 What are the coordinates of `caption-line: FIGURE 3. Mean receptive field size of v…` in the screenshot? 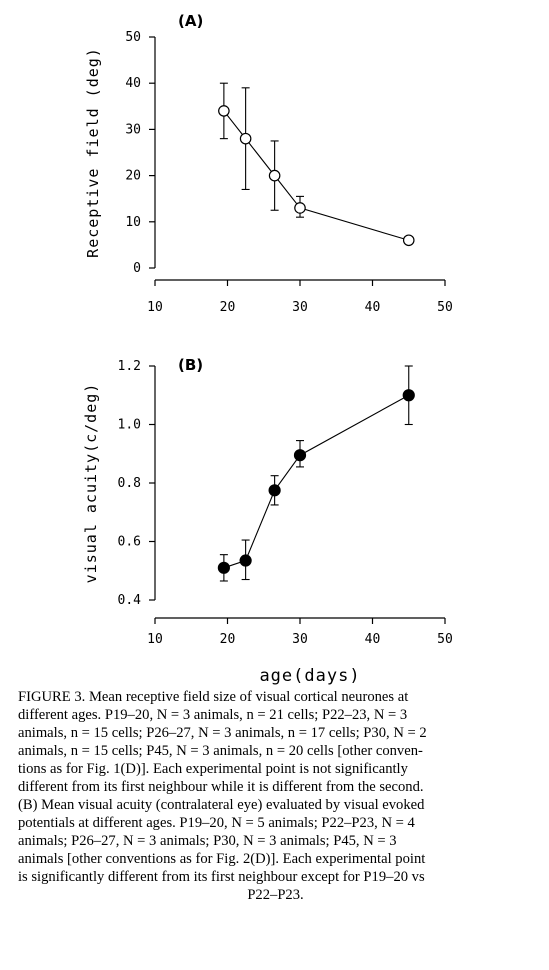 It's located at (213, 697).